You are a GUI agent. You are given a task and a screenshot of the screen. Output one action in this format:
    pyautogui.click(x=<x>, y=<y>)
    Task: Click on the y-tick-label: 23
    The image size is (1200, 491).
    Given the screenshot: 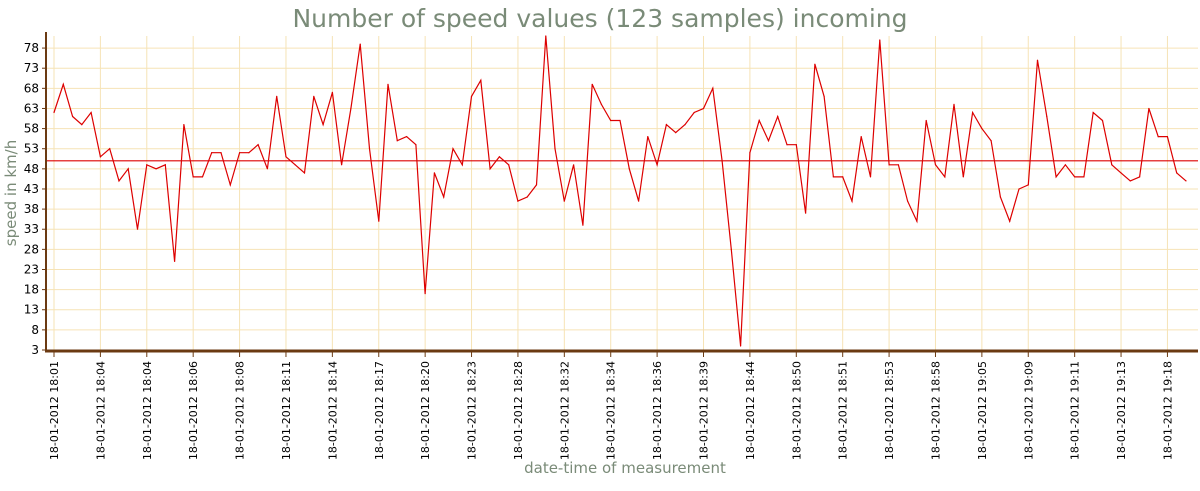 What is the action you would take?
    pyautogui.click(x=31, y=269)
    